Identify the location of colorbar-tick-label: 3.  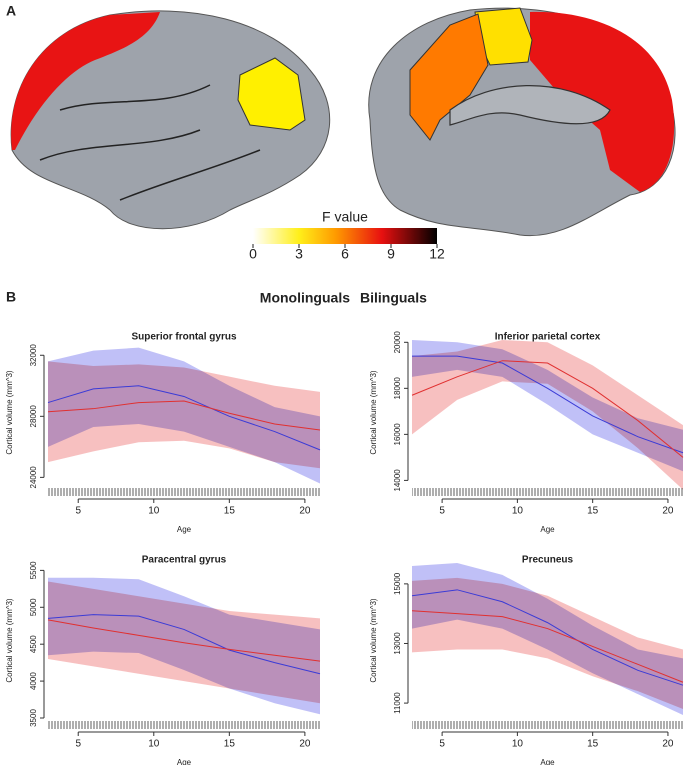
(299, 254).